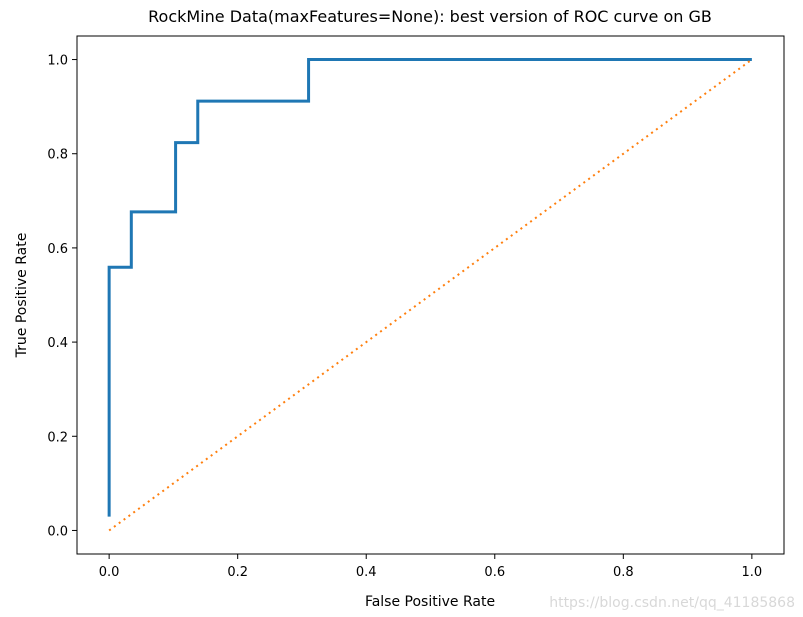 This screenshot has width=803, height=617. What do you see at coordinates (237, 572) in the screenshot?
I see `x-tick-label: 0.2` at bounding box center [237, 572].